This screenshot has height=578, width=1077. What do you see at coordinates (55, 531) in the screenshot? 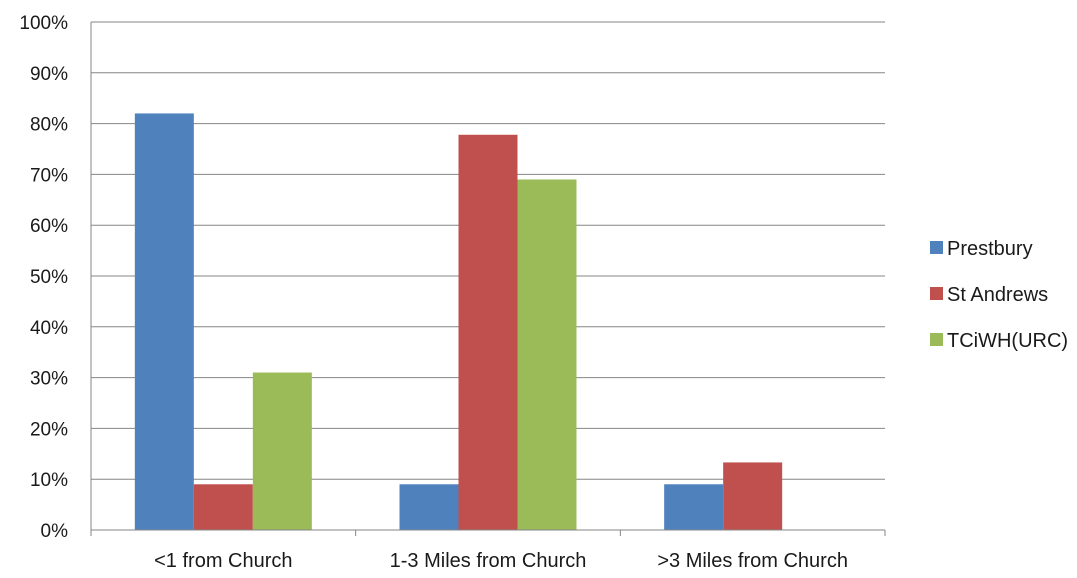
I see `y-tick-label: 0%` at bounding box center [55, 531].